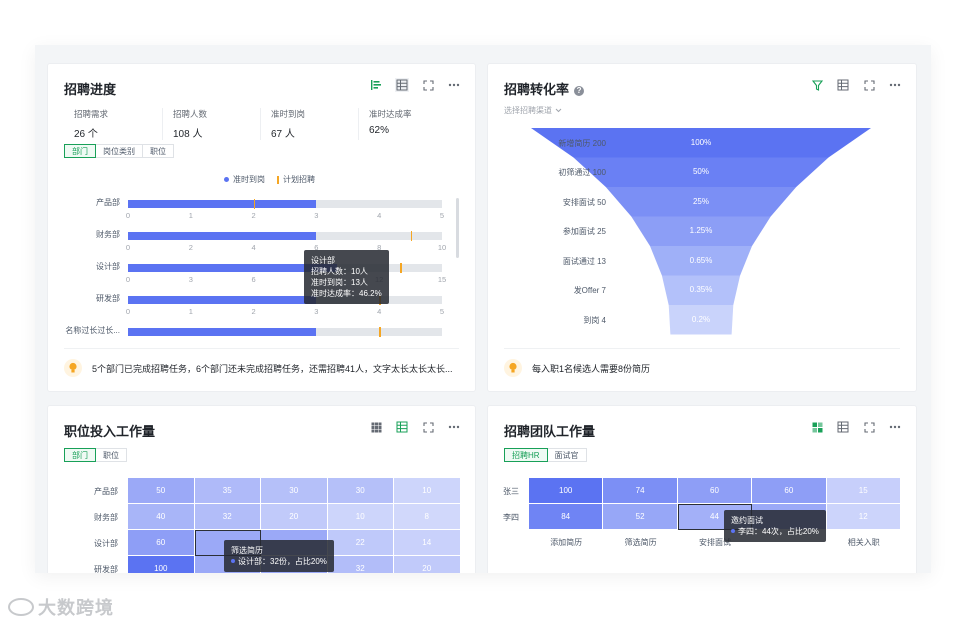  I want to click on tick-label: 5, so click(442, 311).